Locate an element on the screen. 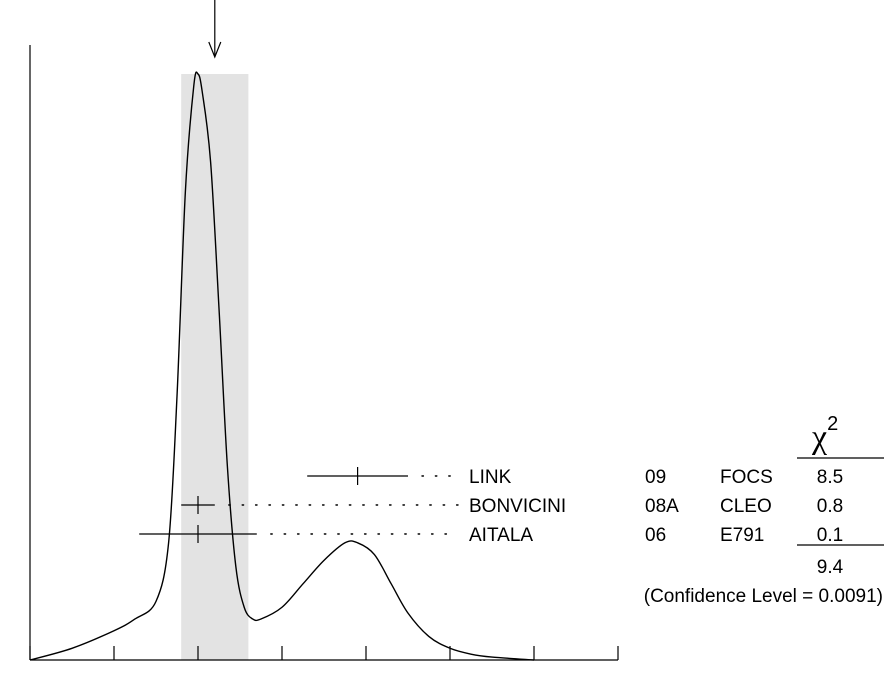 This screenshot has height=673, width=887. measurement-experiment: CLEO is located at coordinates (746, 506).